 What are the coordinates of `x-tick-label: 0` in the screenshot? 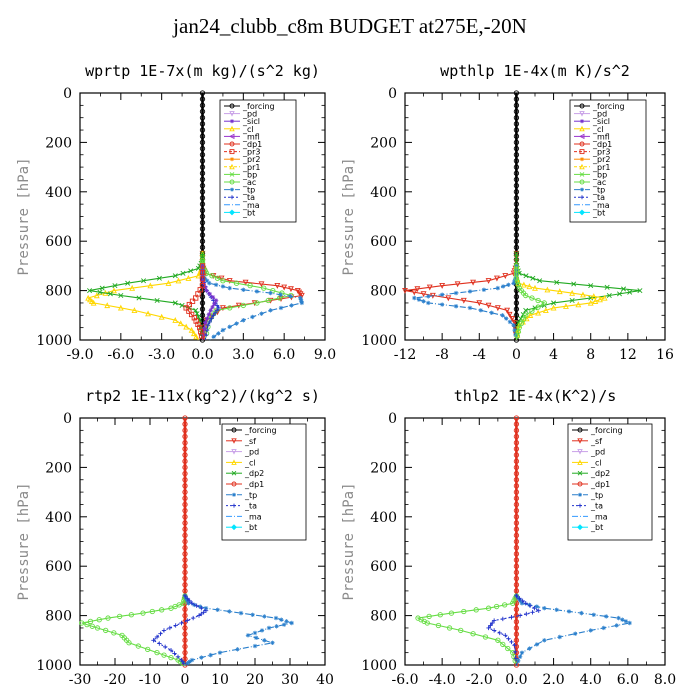 It's located at (516, 355).